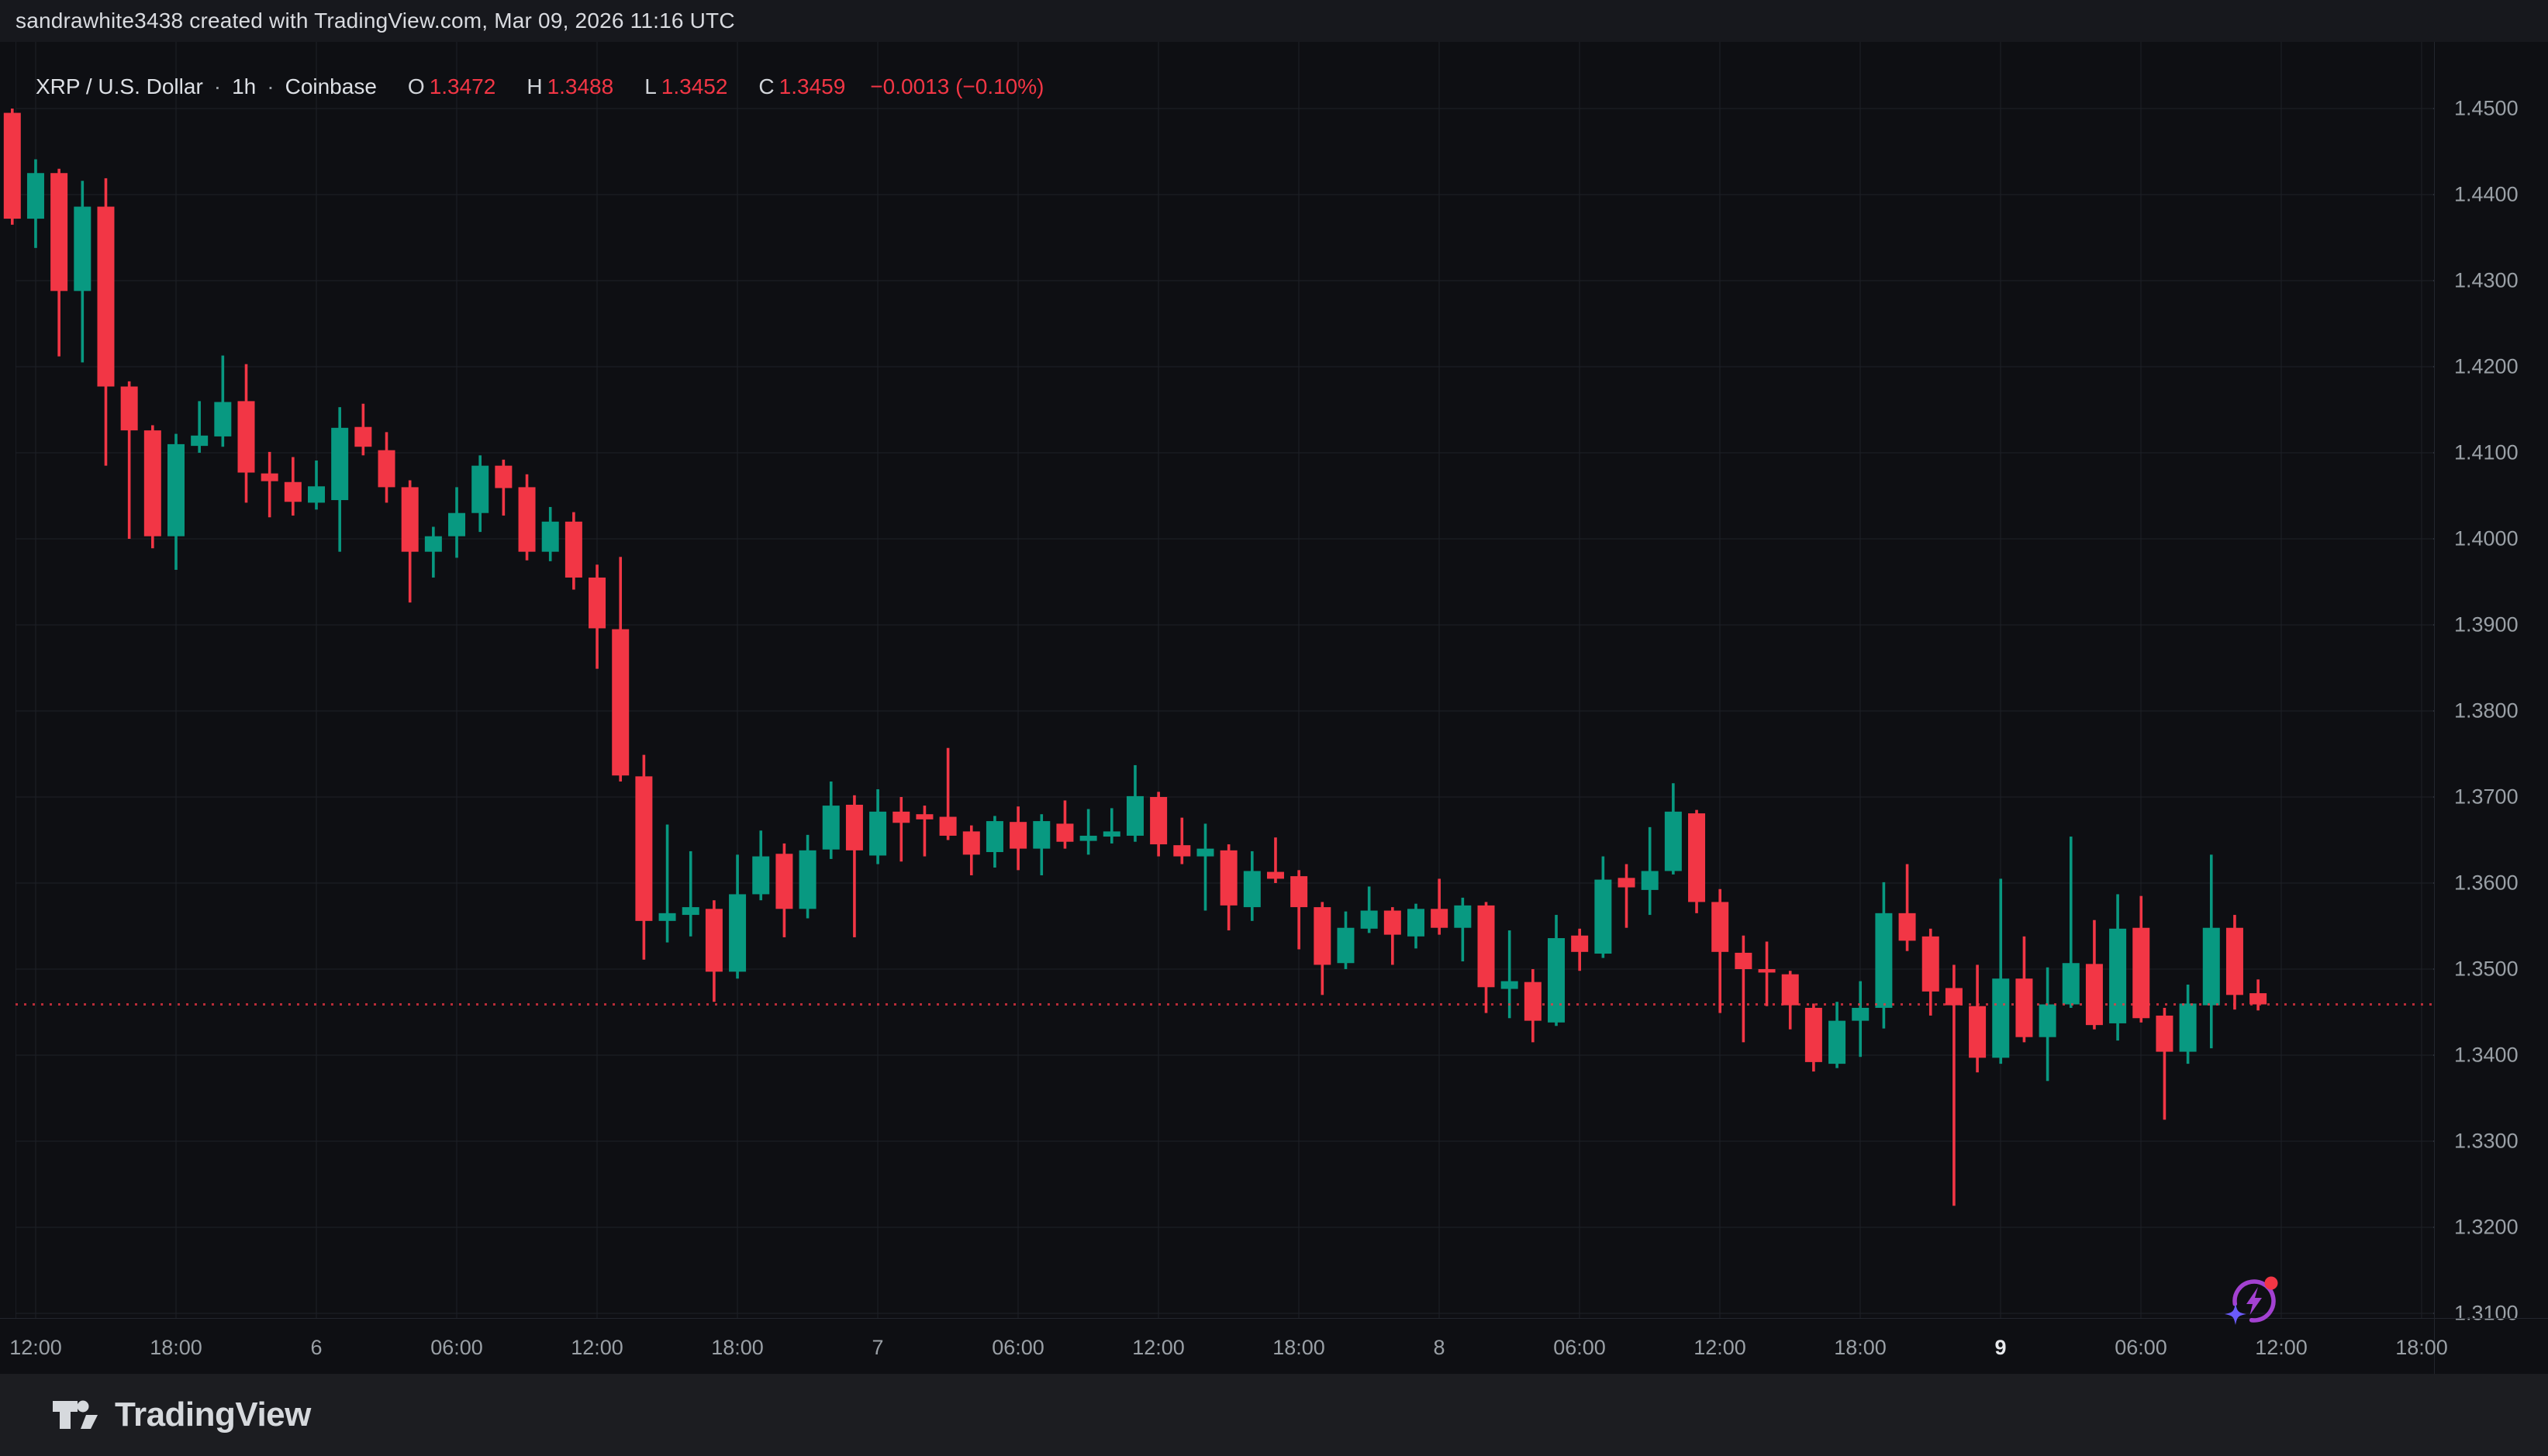  I want to click on sparkle-star-icon, so click(2235, 1314).